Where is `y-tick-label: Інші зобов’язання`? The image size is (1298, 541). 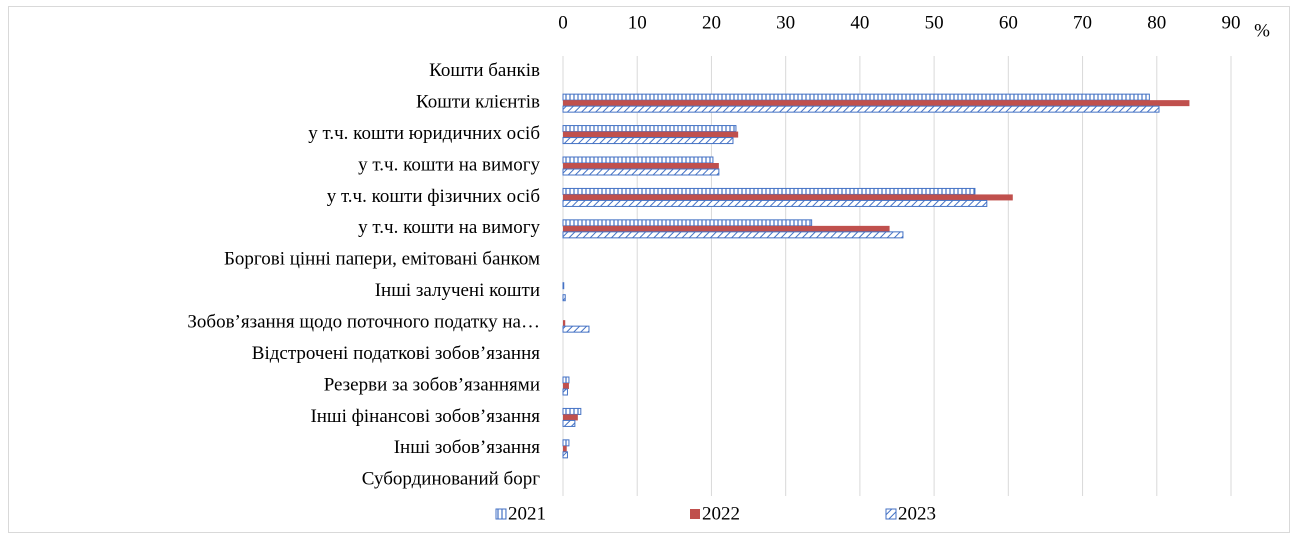
y-tick-label: Інші зобов’язання is located at coordinates (467, 447).